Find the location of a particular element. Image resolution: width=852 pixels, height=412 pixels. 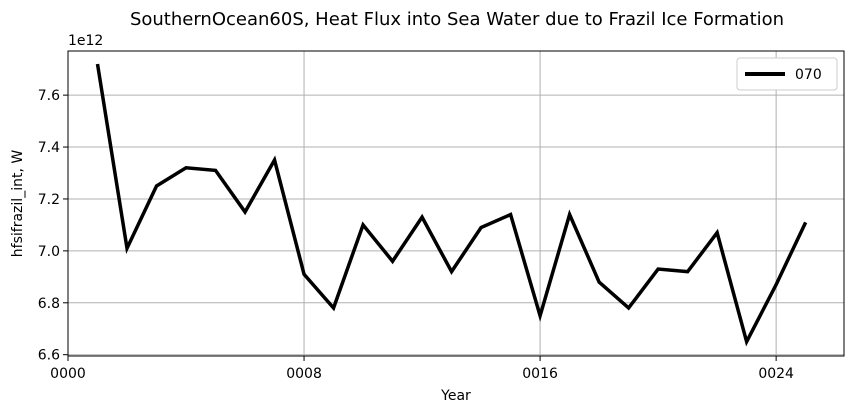

y-tick-label: 6.8 is located at coordinates (49, 304).